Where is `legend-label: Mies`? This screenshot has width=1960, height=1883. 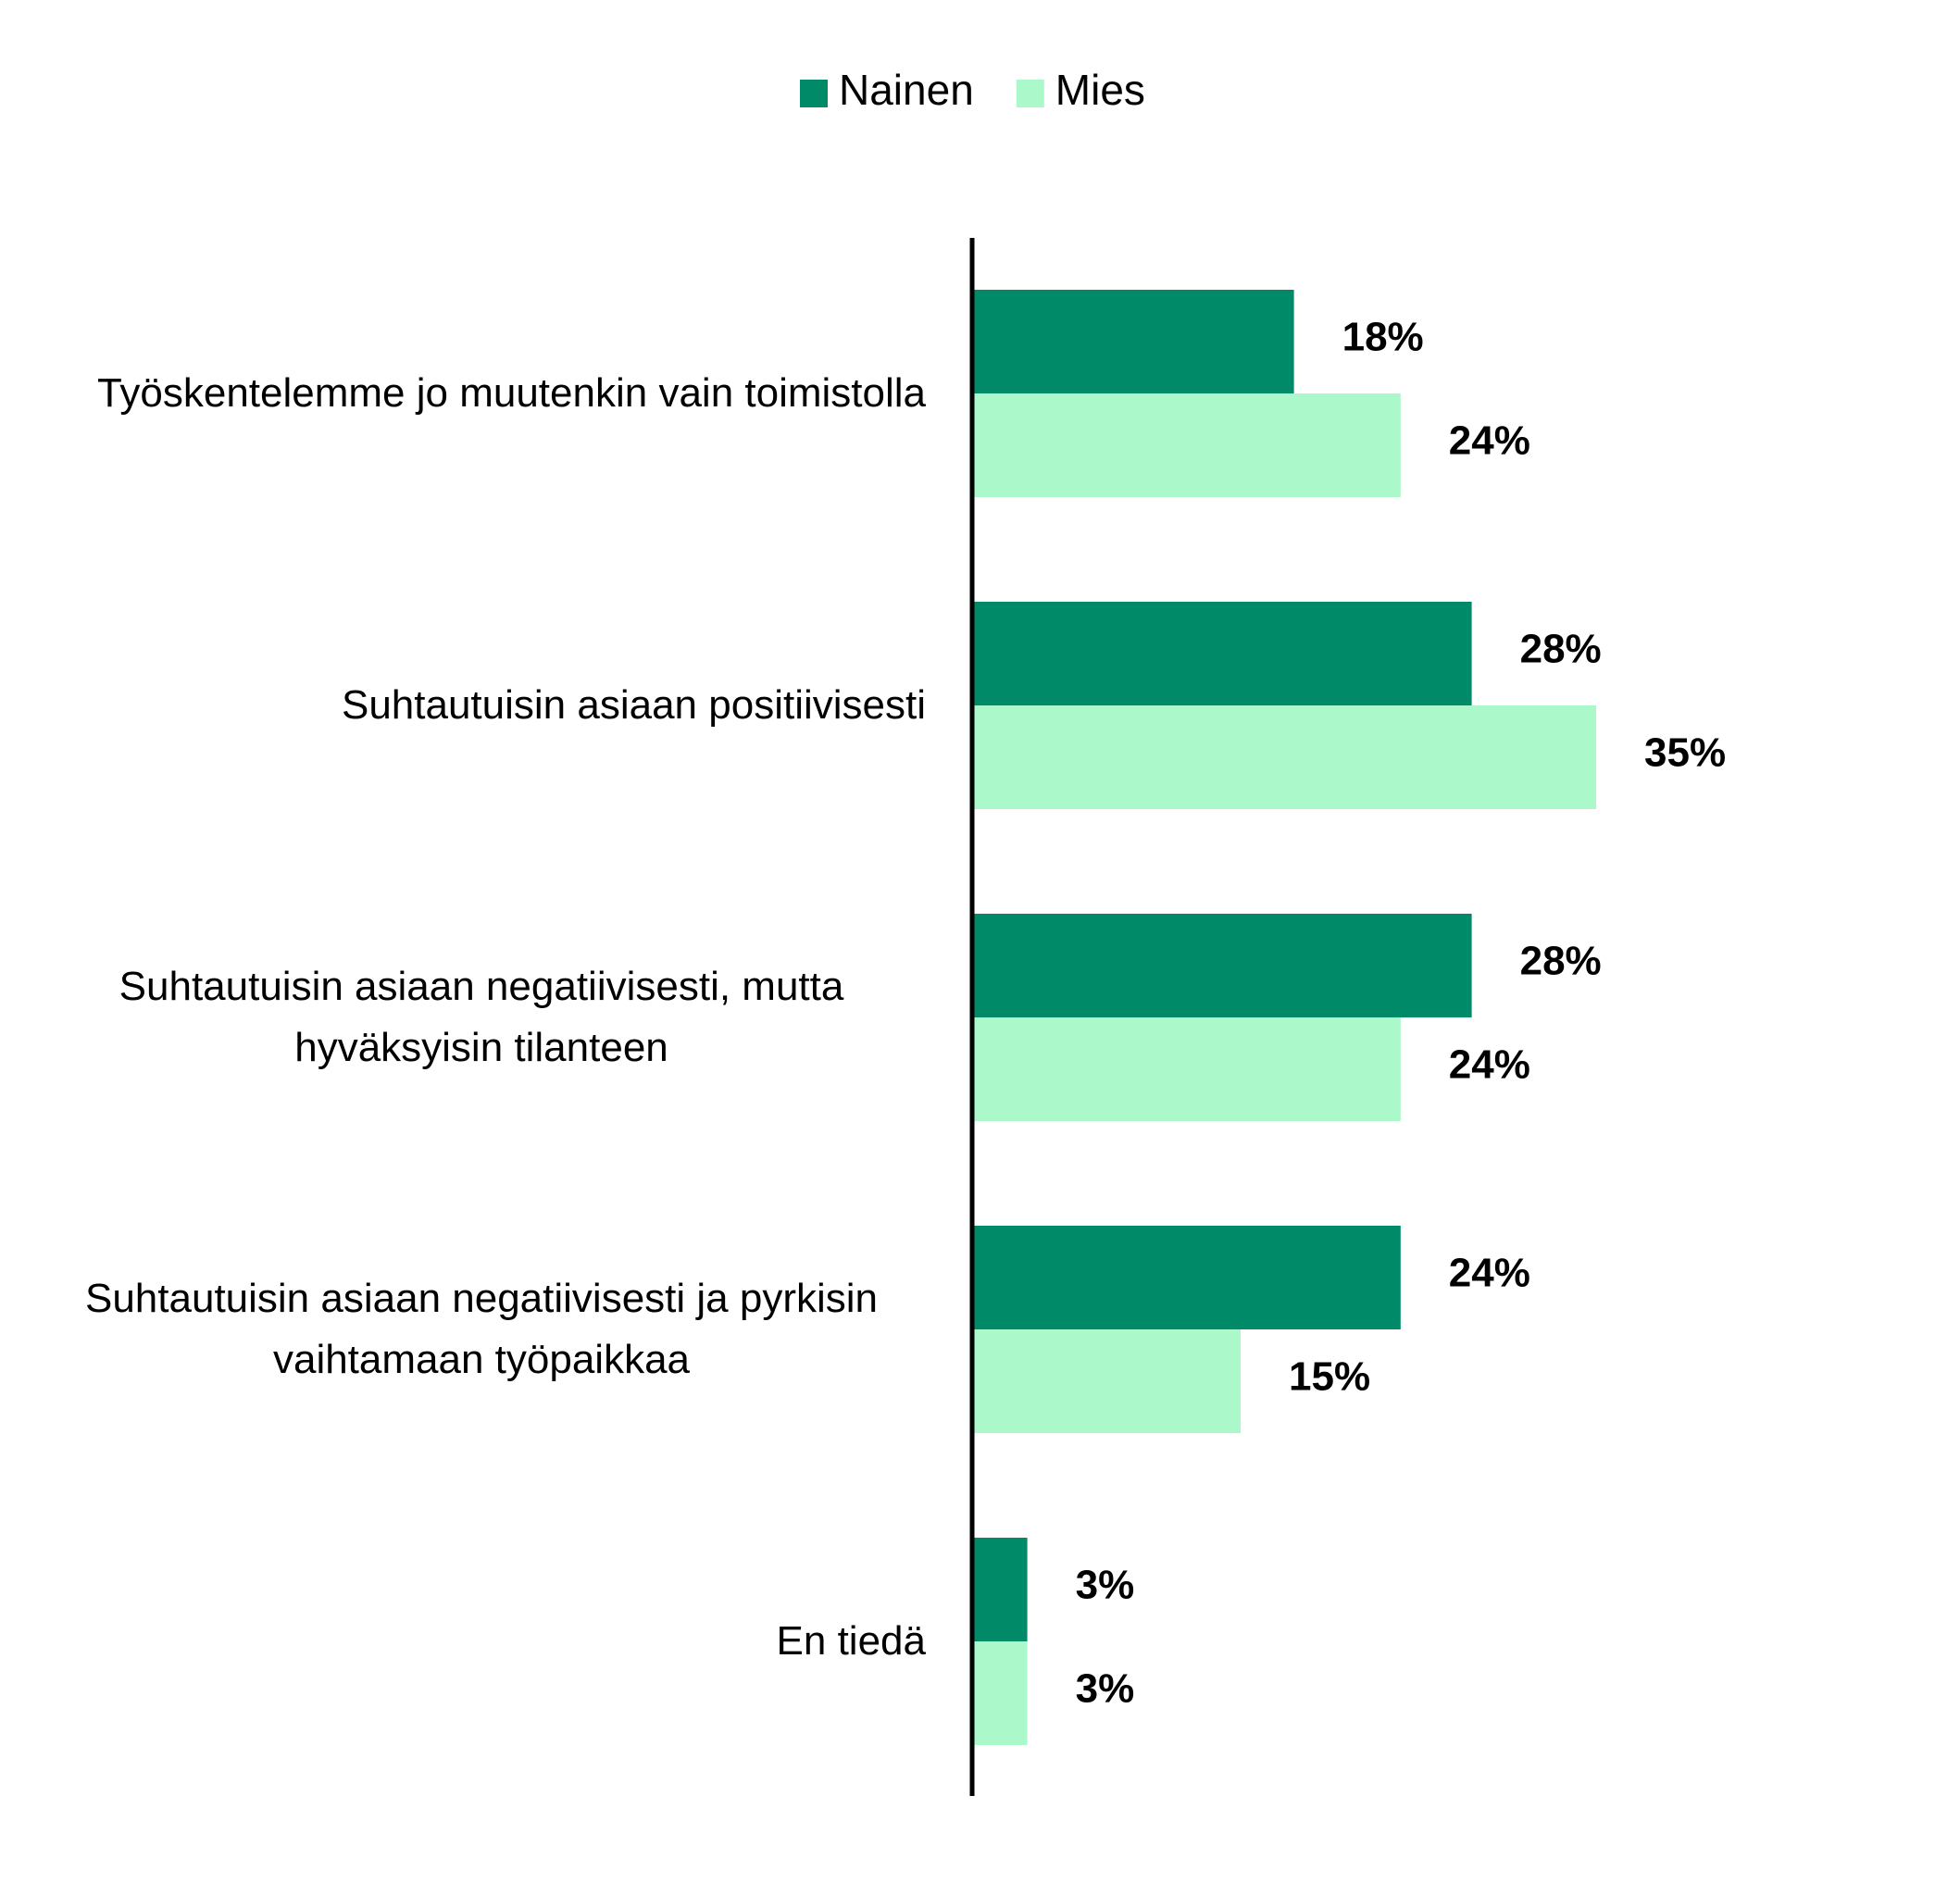
legend-label: Mies is located at coordinates (1100, 90).